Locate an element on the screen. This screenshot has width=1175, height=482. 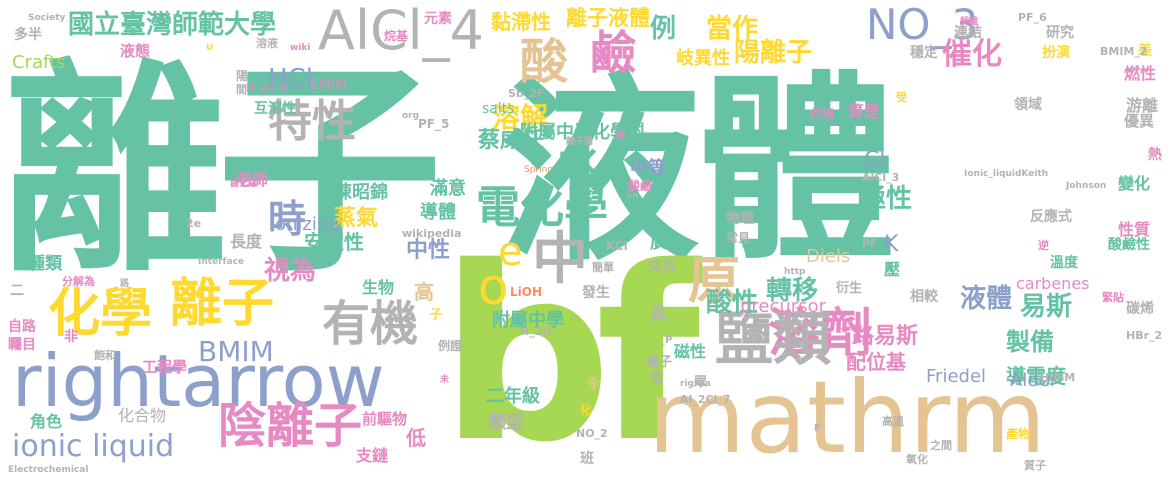
word: 易斯 is located at coordinates (1046, 307).